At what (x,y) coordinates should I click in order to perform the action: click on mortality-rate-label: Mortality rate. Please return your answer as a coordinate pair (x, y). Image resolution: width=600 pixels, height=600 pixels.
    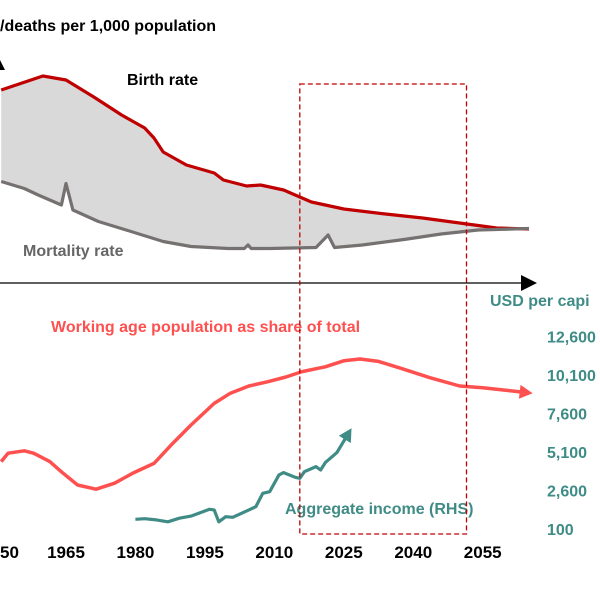
    Looking at the image, I should click on (73, 251).